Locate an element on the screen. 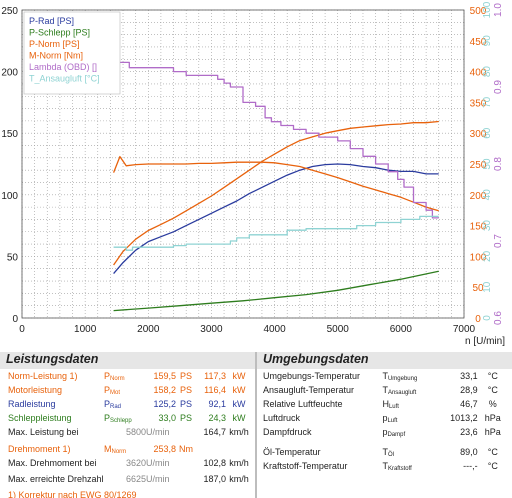 The width and height of the screenshot is (512, 498). orange-axis-tick: 300 is located at coordinates (478, 134).